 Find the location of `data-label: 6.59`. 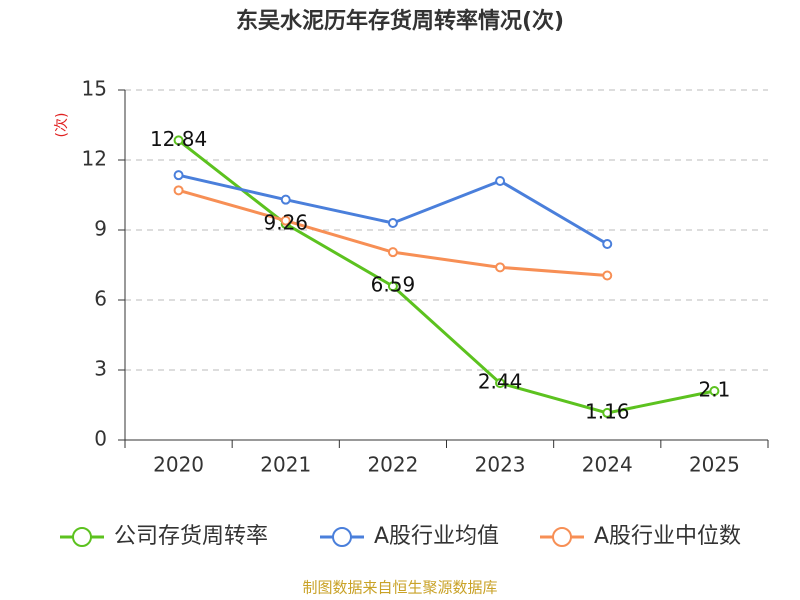

data-label: 6.59 is located at coordinates (393, 285).